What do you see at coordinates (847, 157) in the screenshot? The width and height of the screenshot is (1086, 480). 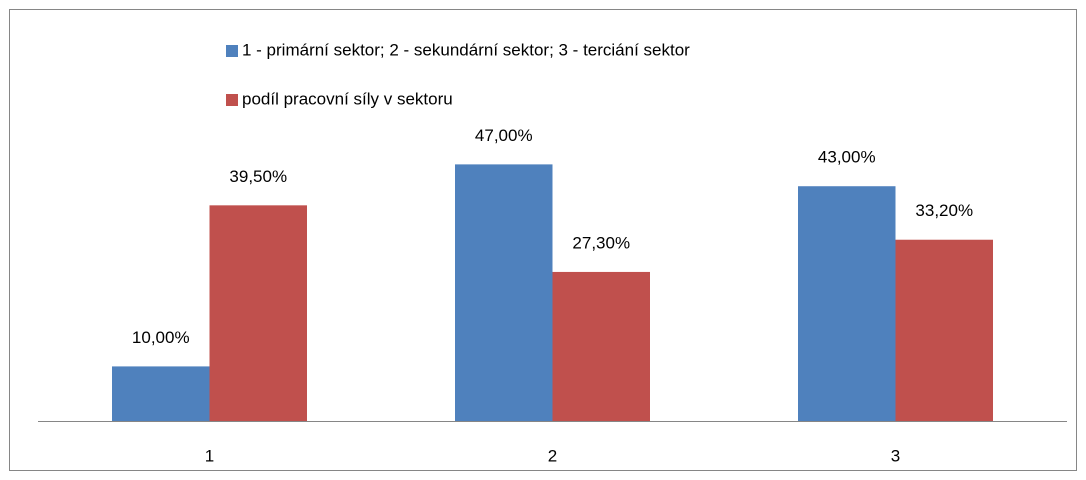 I see `data-label: 43,00%` at bounding box center [847, 157].